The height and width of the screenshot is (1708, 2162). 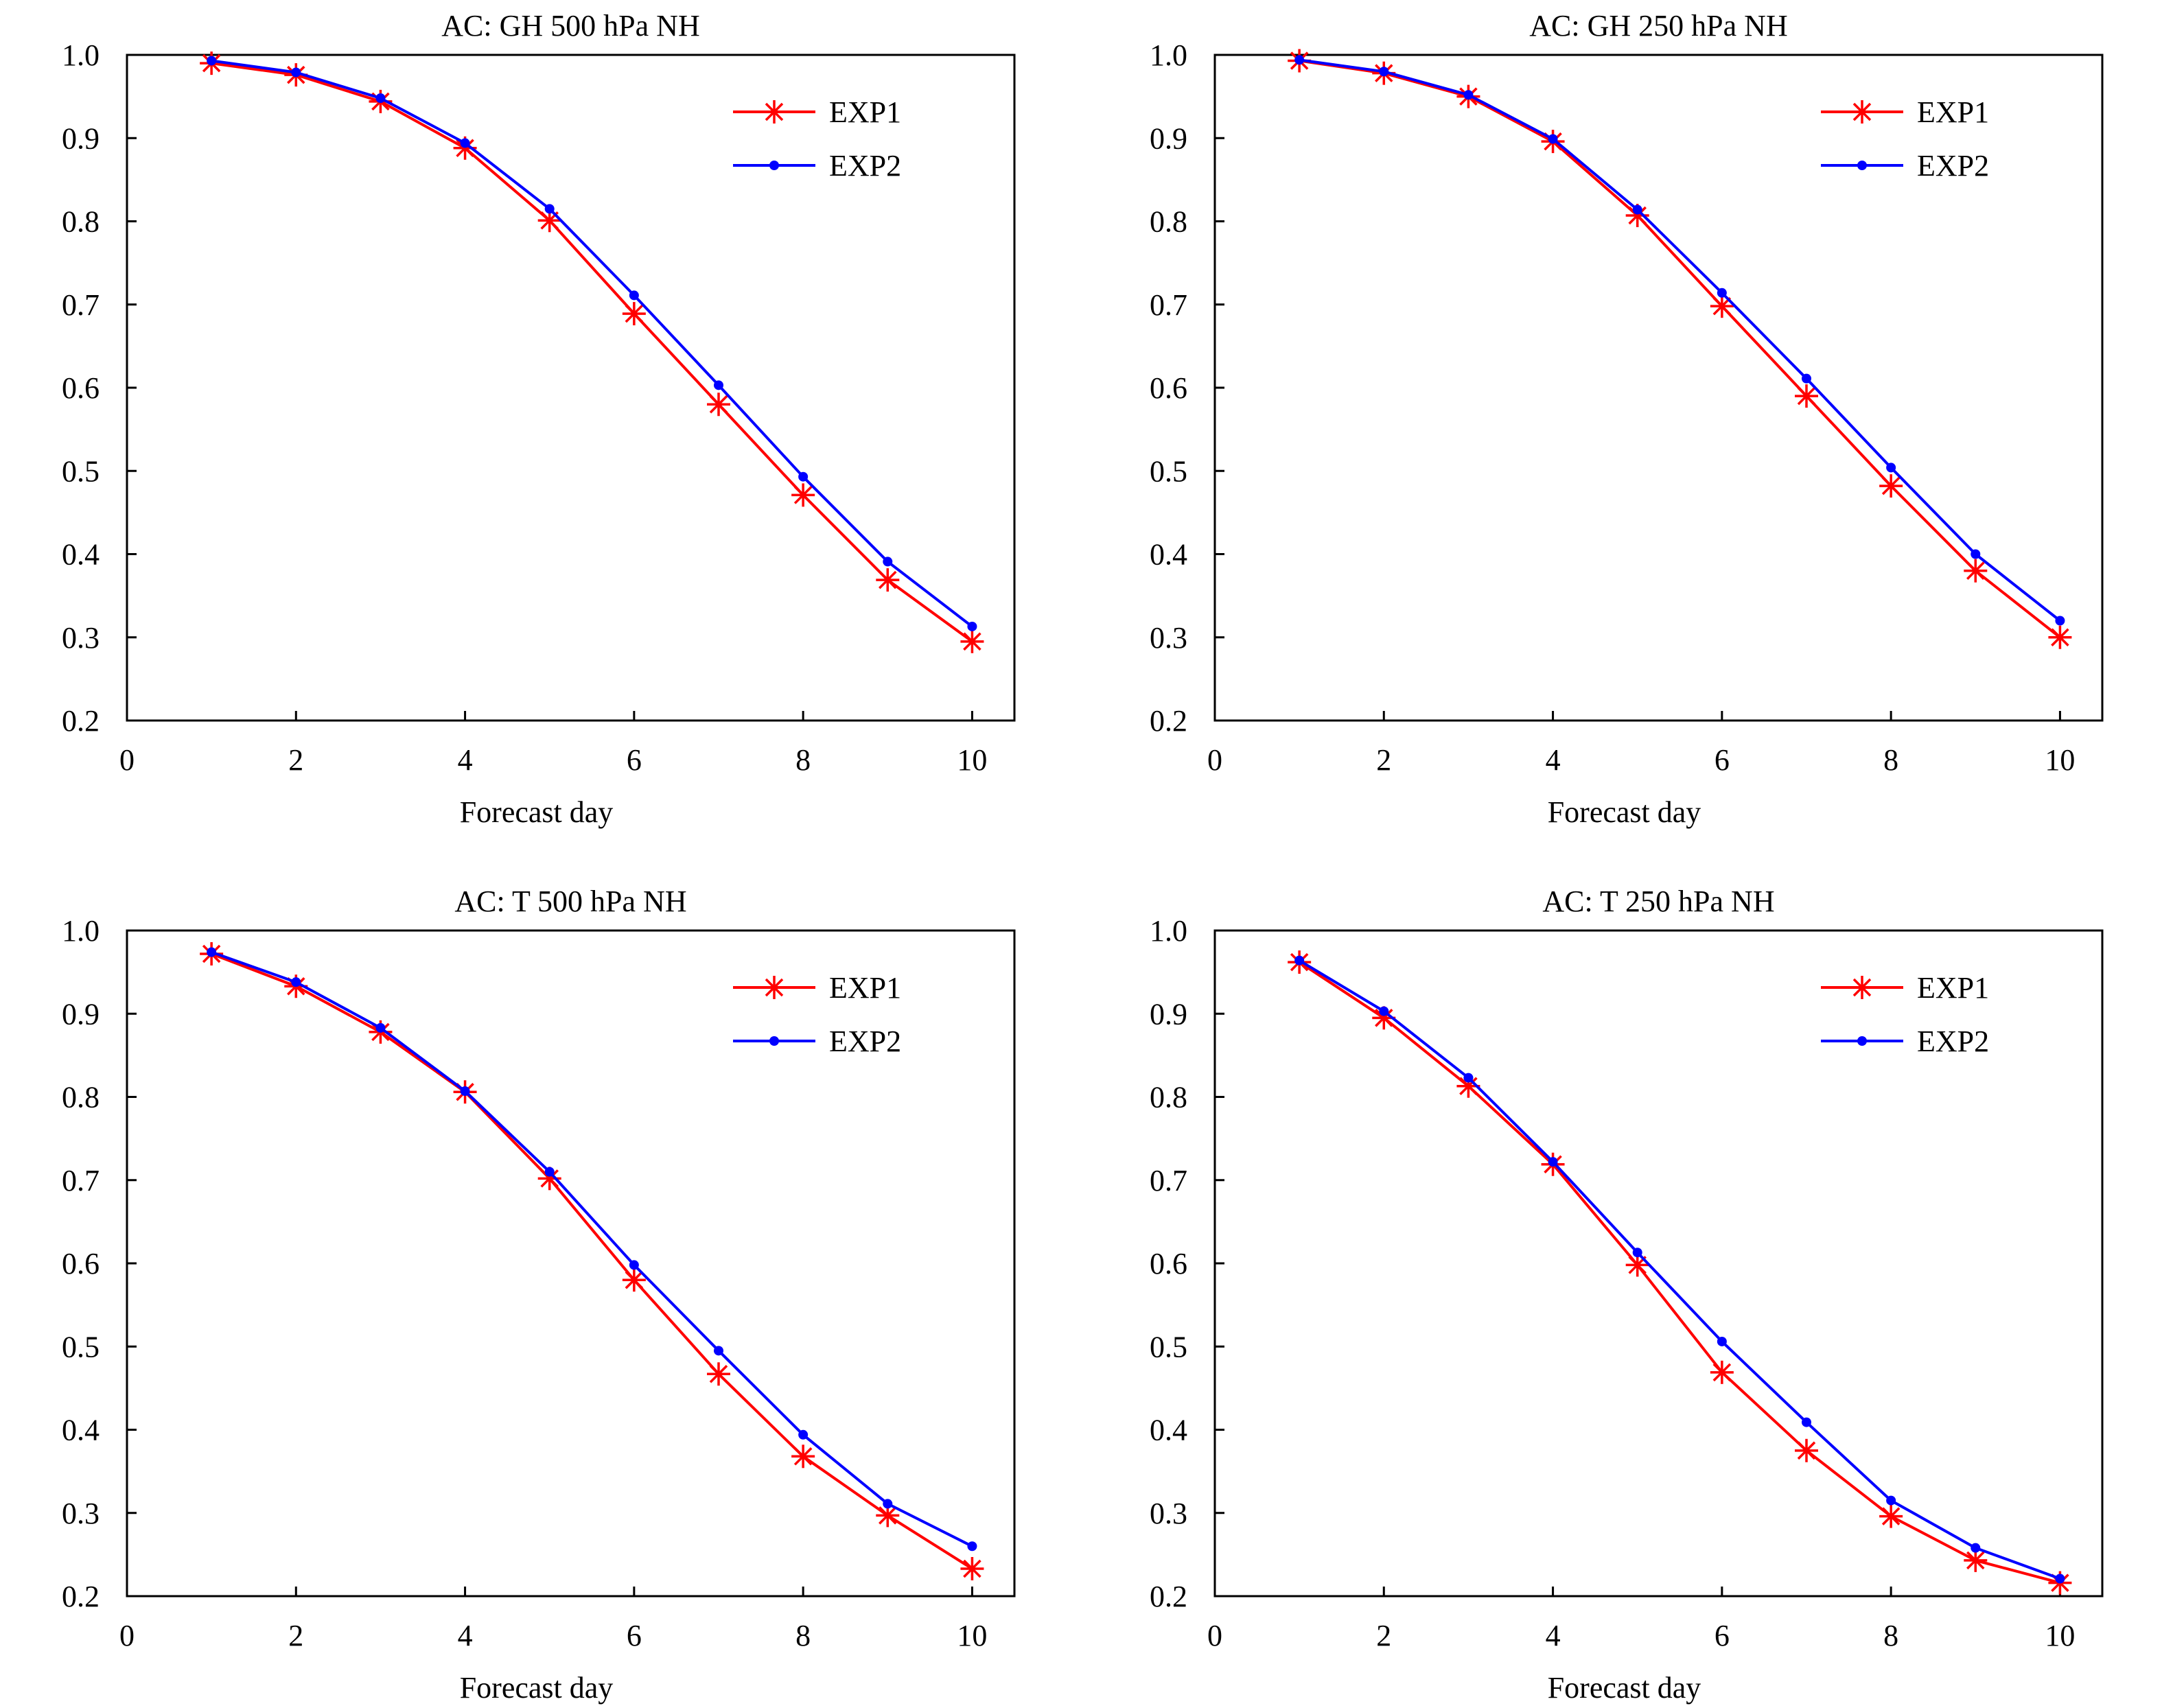 What do you see at coordinates (81, 222) in the screenshot?
I see `y-tick-label: 0.8` at bounding box center [81, 222].